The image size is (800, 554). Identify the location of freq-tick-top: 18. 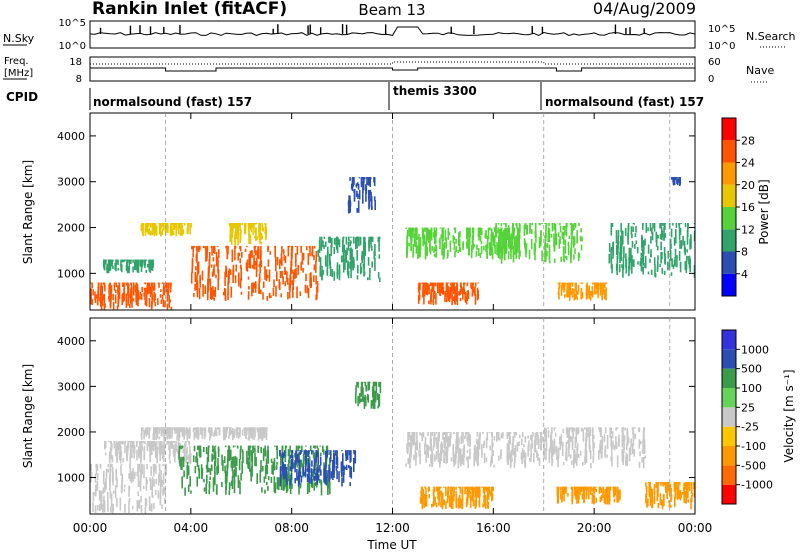
(75, 62).